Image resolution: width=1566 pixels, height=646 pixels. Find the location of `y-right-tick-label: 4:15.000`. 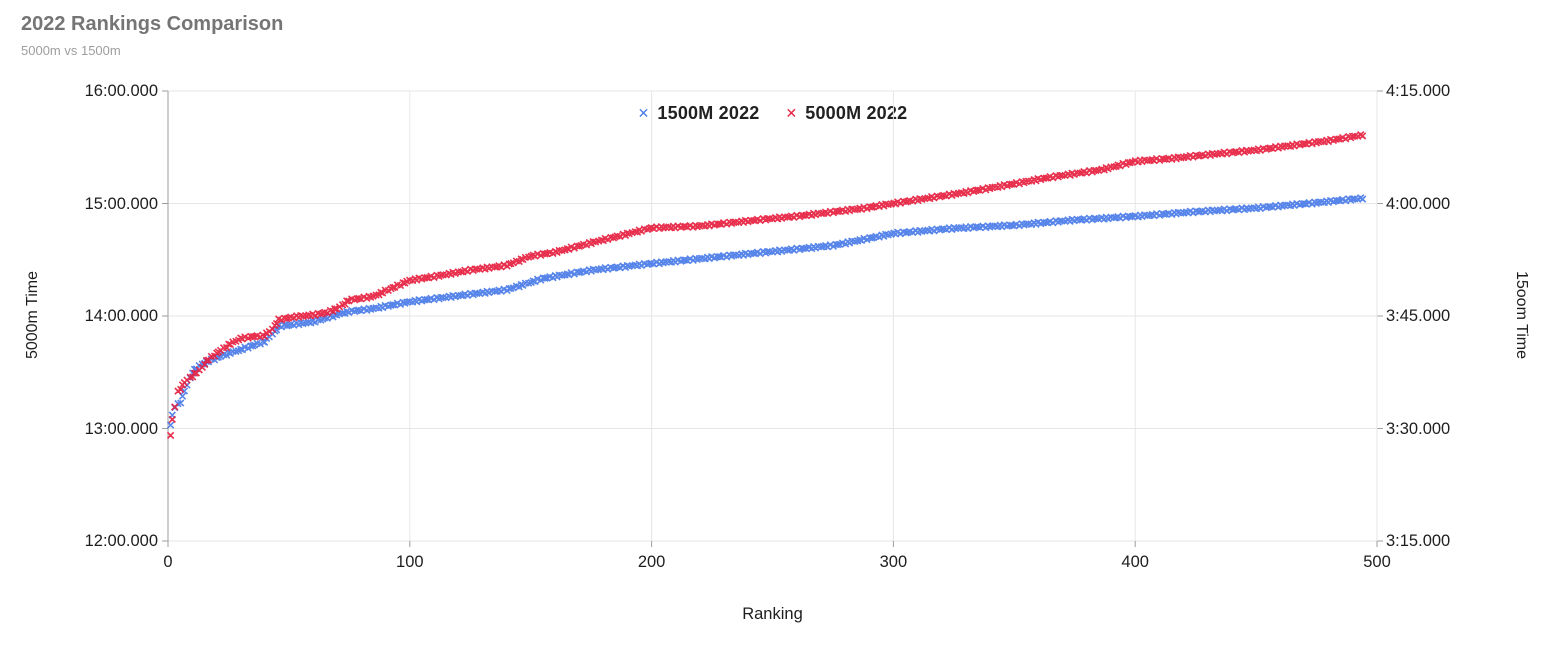

y-right-tick-label: 4:15.000 is located at coordinates (1418, 91).